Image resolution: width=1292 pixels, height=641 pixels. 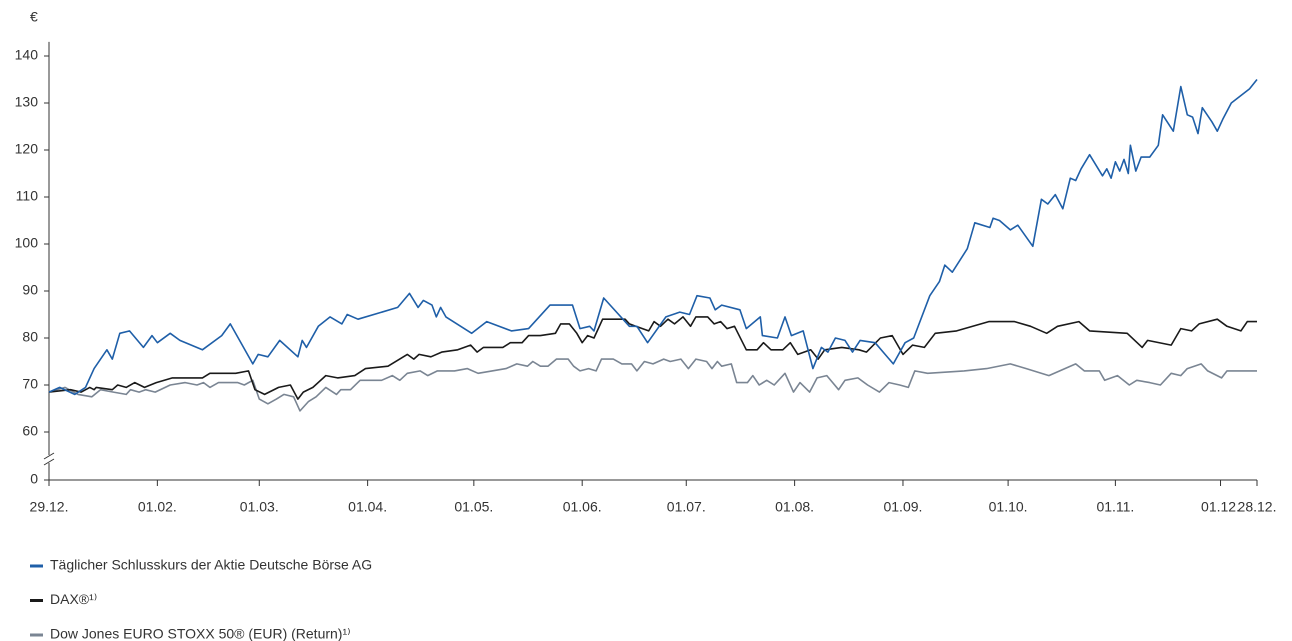 What do you see at coordinates (582, 507) in the screenshot?
I see `x-tick-label: 01.06.` at bounding box center [582, 507].